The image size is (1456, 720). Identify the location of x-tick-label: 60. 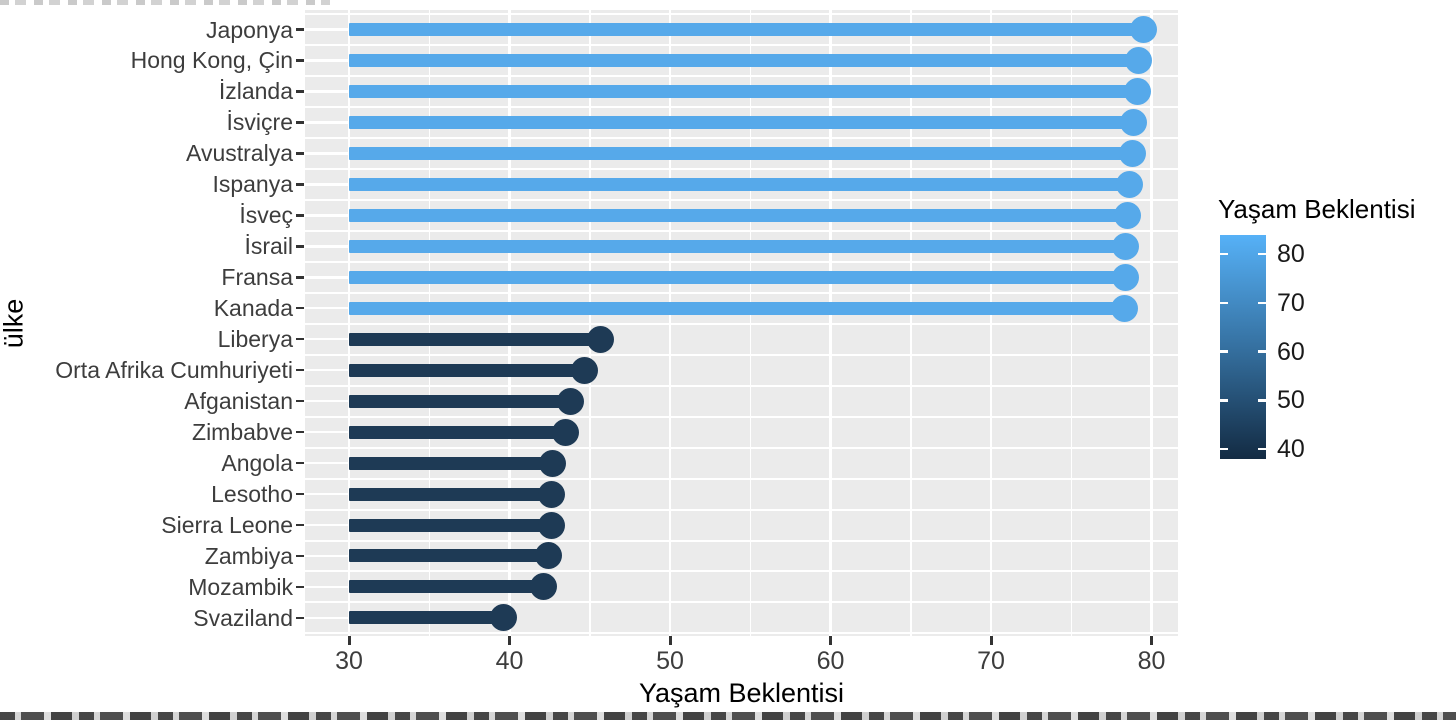
(830, 661).